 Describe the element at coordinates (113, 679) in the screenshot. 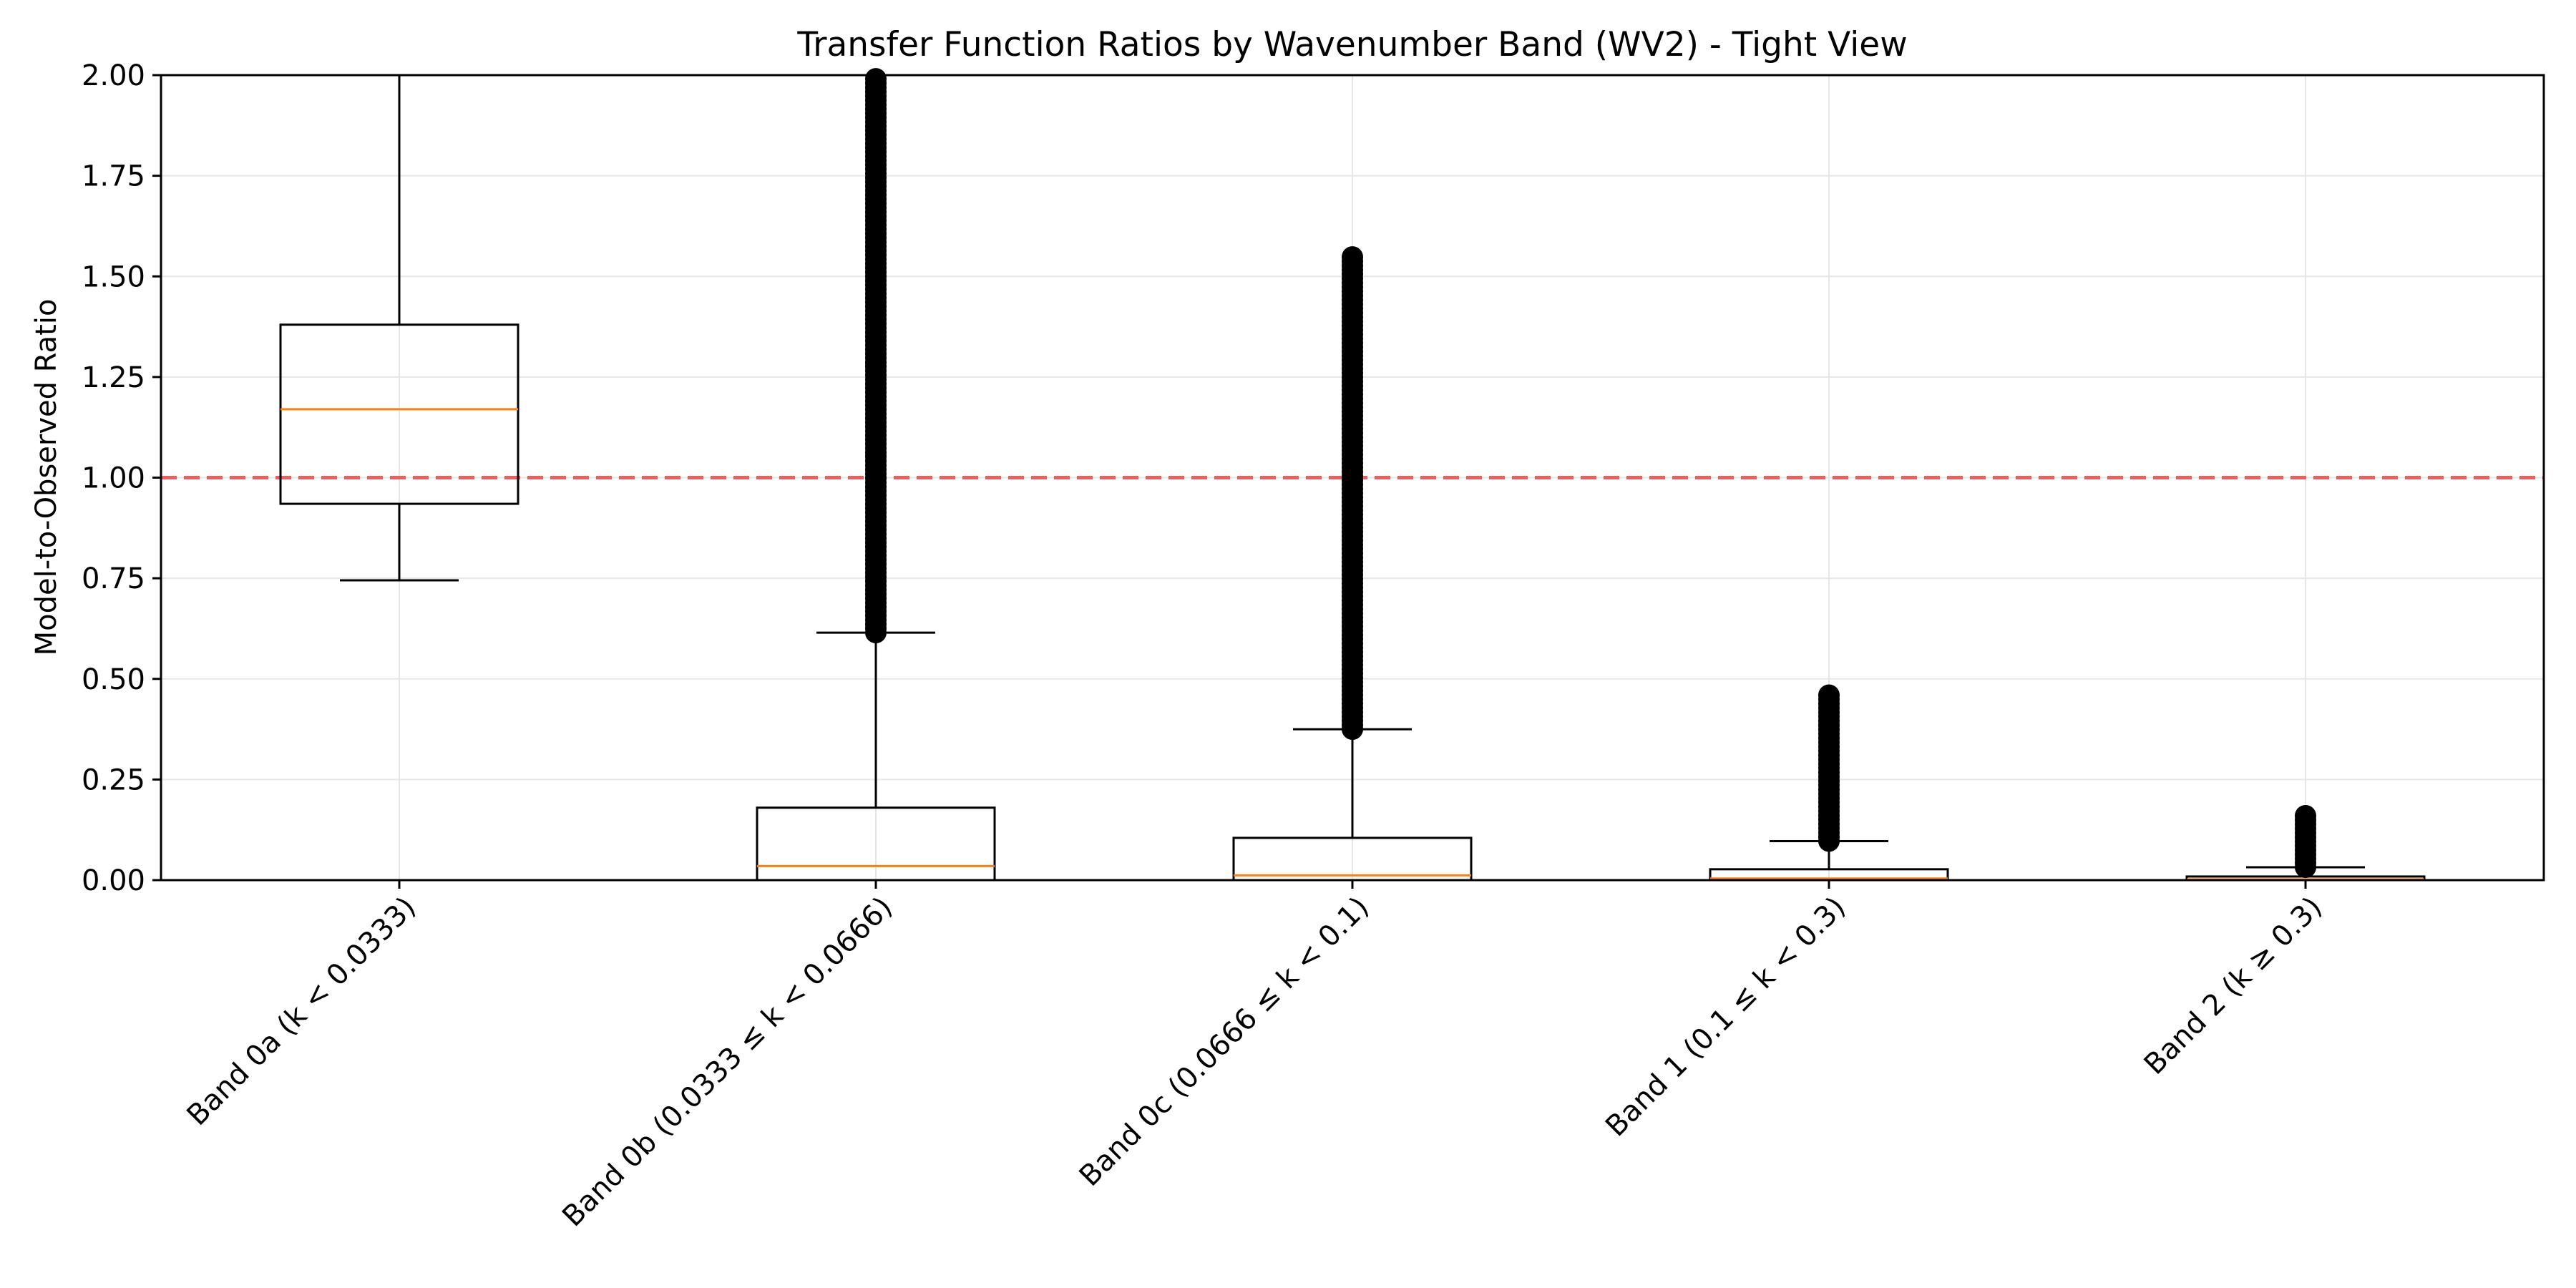

I see `y-tick-label: 0.50` at that location.